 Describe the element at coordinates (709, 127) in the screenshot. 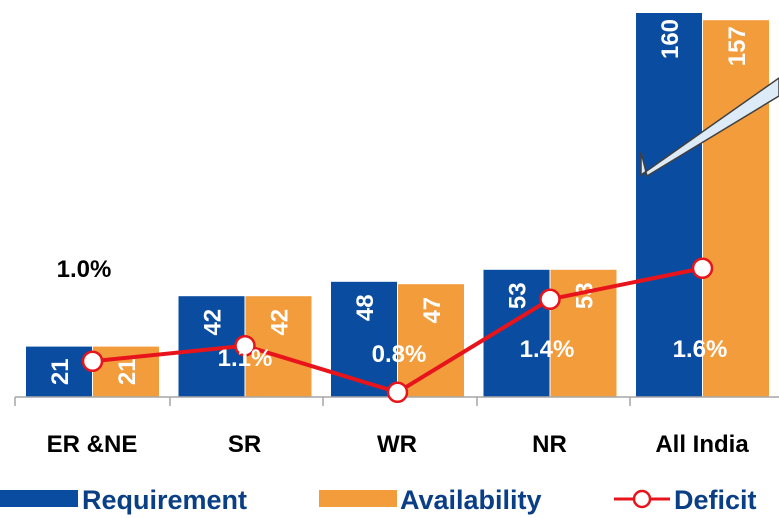

I see `callout-shape` at that location.